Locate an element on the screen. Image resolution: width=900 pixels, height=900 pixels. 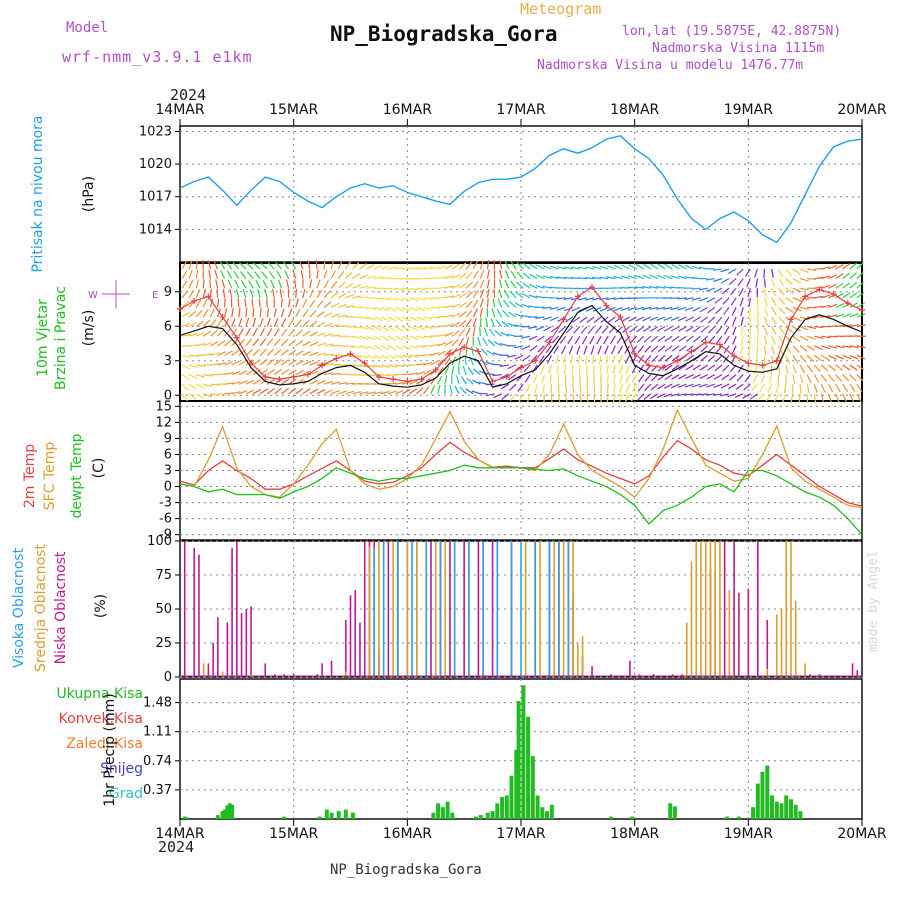
y-tick-label: 1020 is located at coordinates (155, 164).